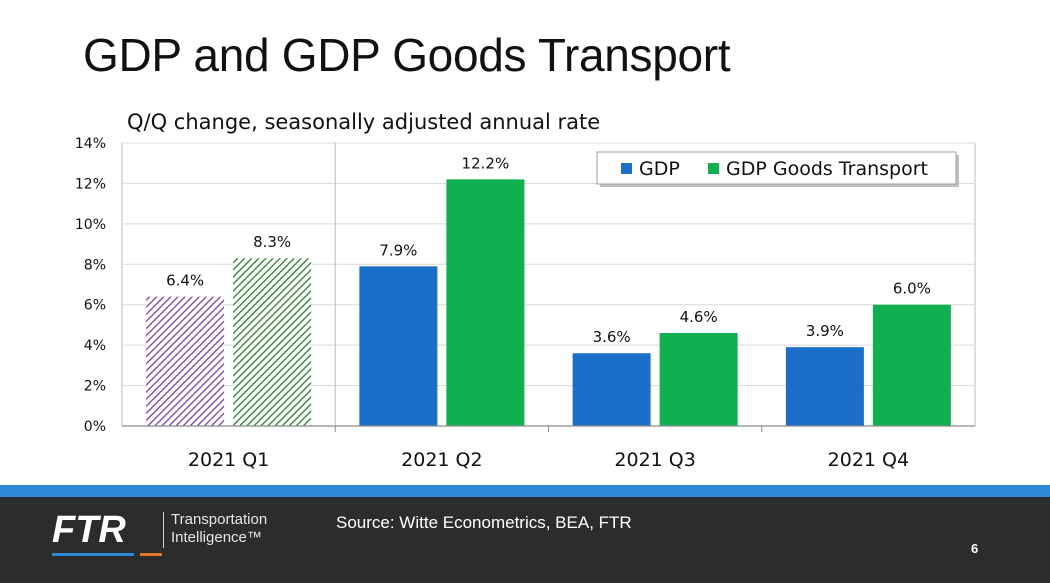 The height and width of the screenshot is (583, 1050). What do you see at coordinates (95, 265) in the screenshot?
I see `y-tick-label: 8%` at bounding box center [95, 265].